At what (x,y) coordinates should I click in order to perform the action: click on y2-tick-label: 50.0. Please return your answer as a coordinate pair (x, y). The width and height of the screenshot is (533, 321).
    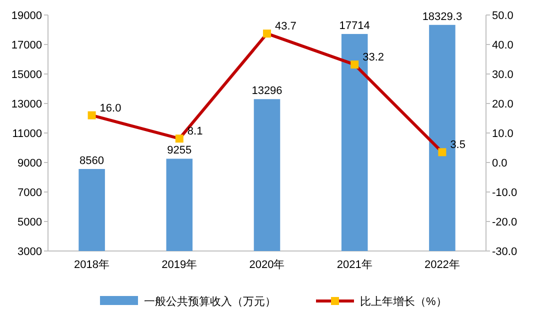
    Looking at the image, I should click on (503, 16).